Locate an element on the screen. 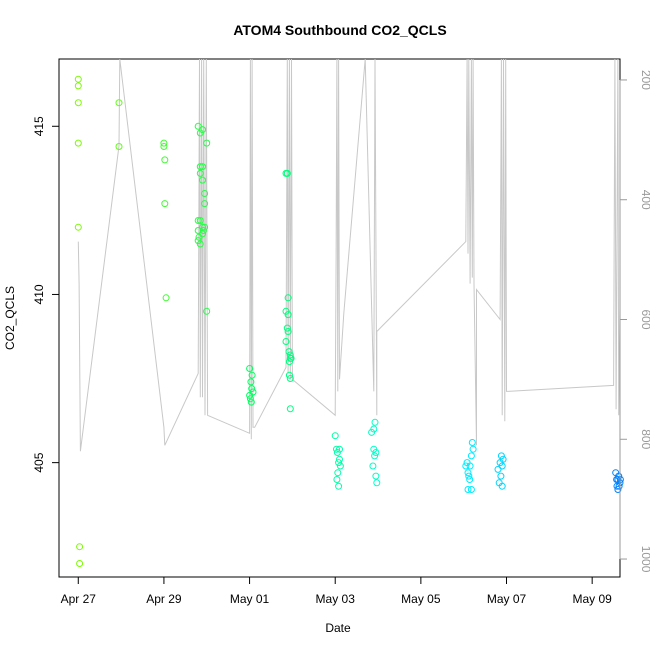 The image size is (650, 650). y2-tick-label: 400 is located at coordinates (644, 200).